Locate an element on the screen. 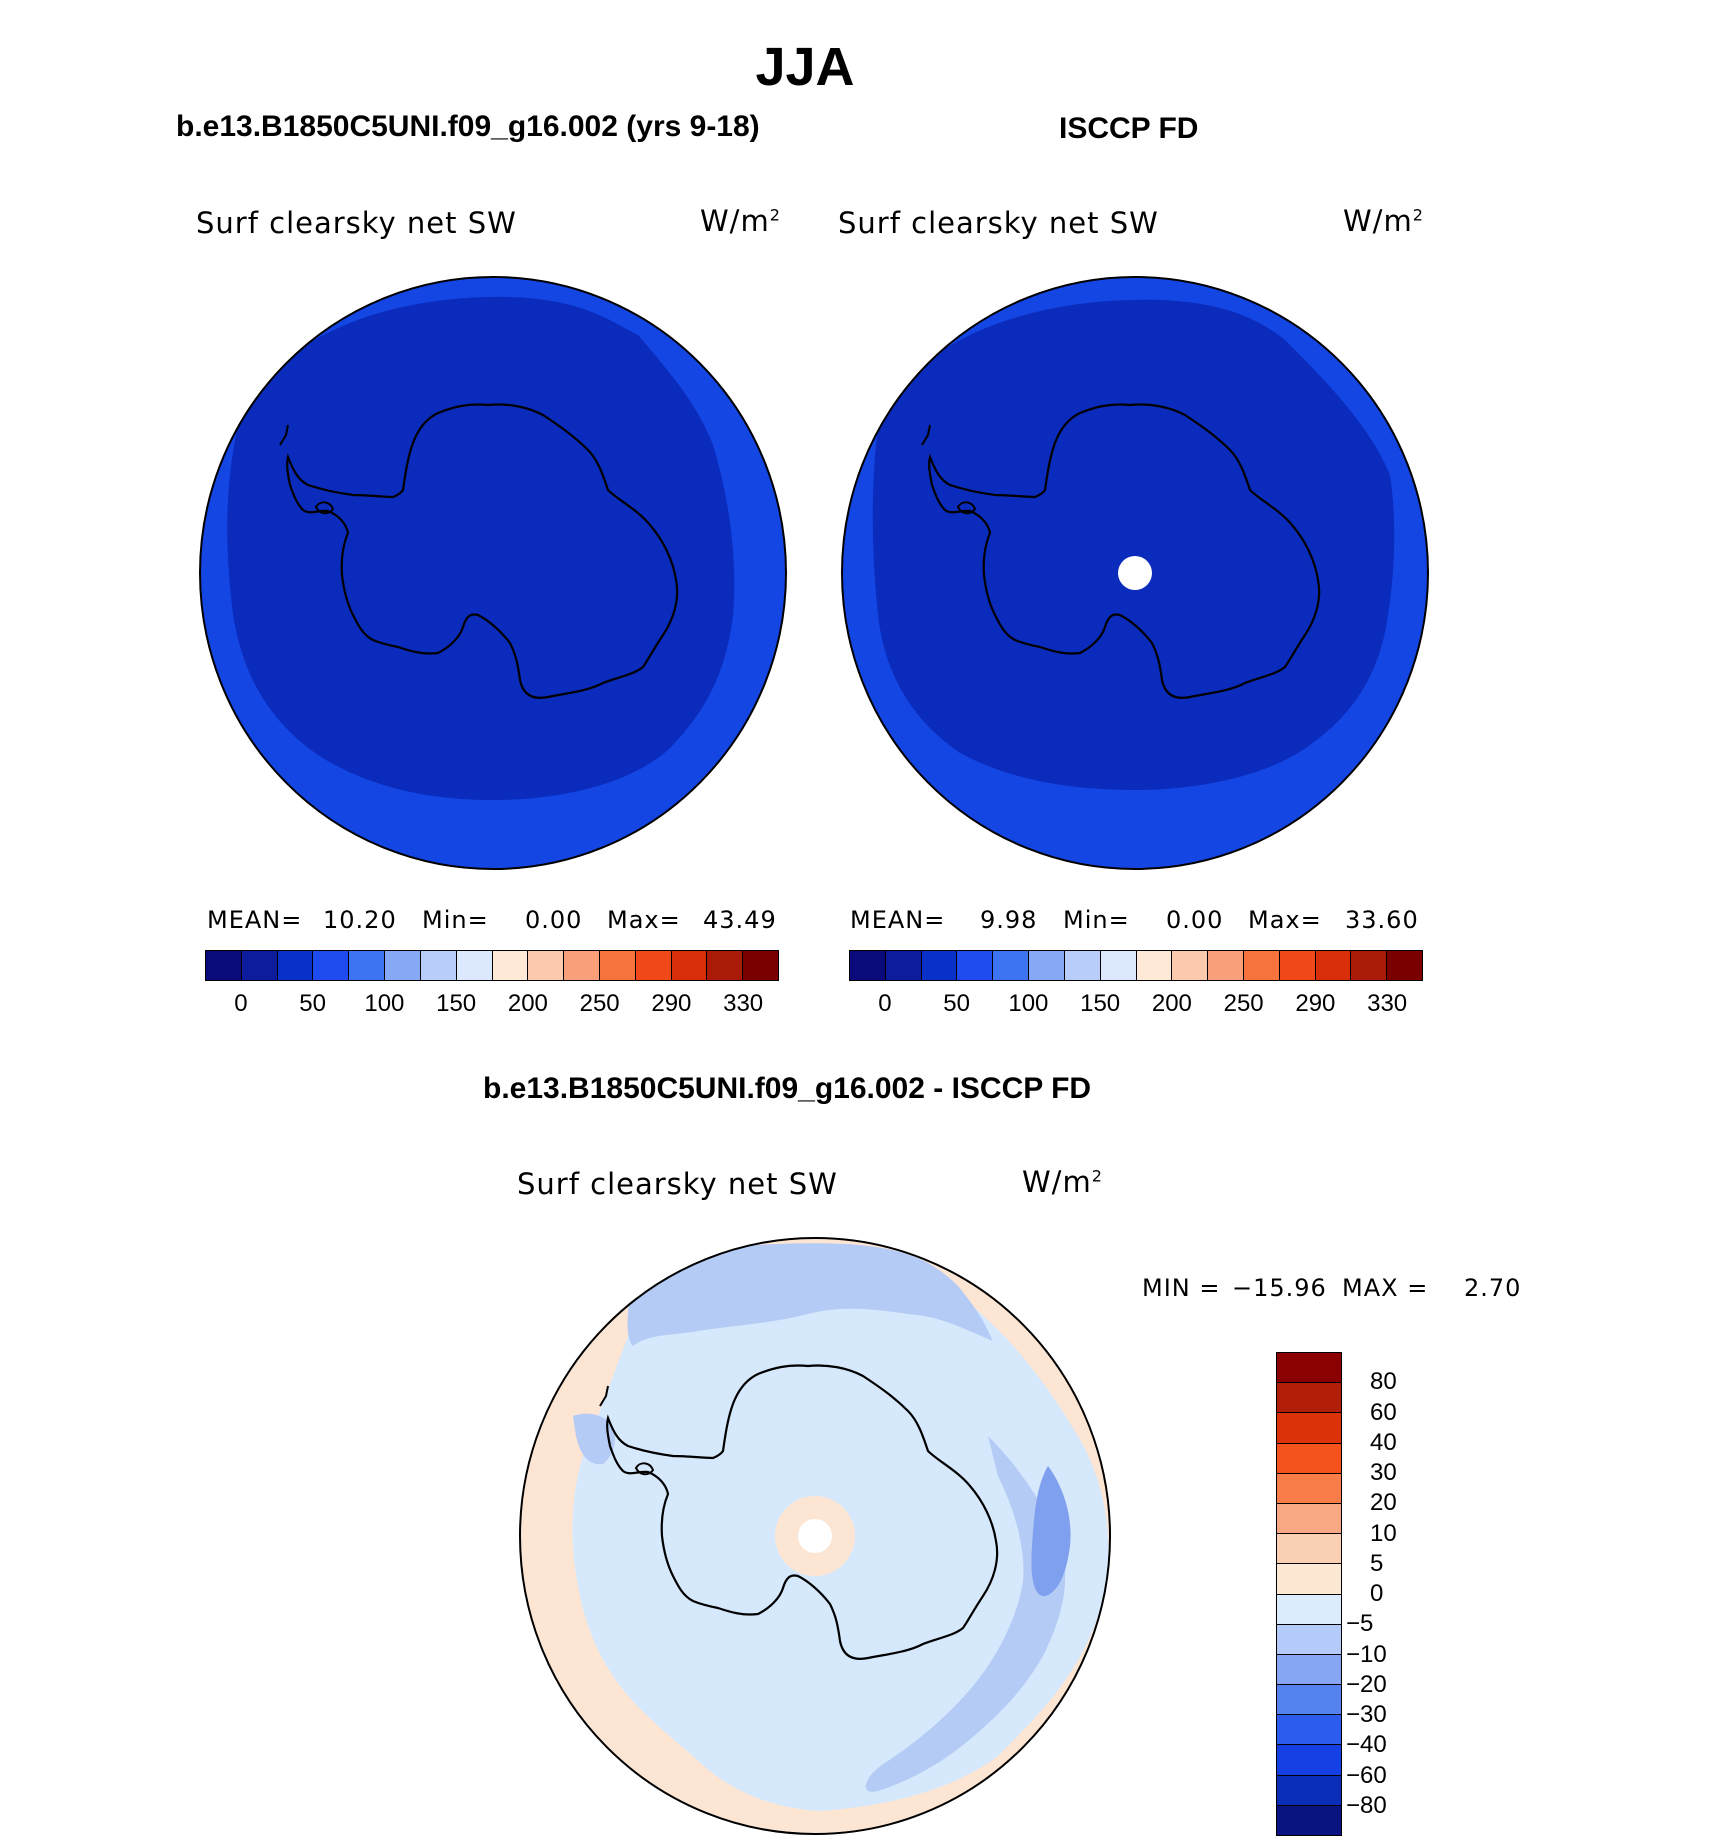 This screenshot has width=1710, height=1840. colorbar-panel-2-ticks: 0 50 100 150 200 250 290 330 is located at coordinates (1136, 1005).